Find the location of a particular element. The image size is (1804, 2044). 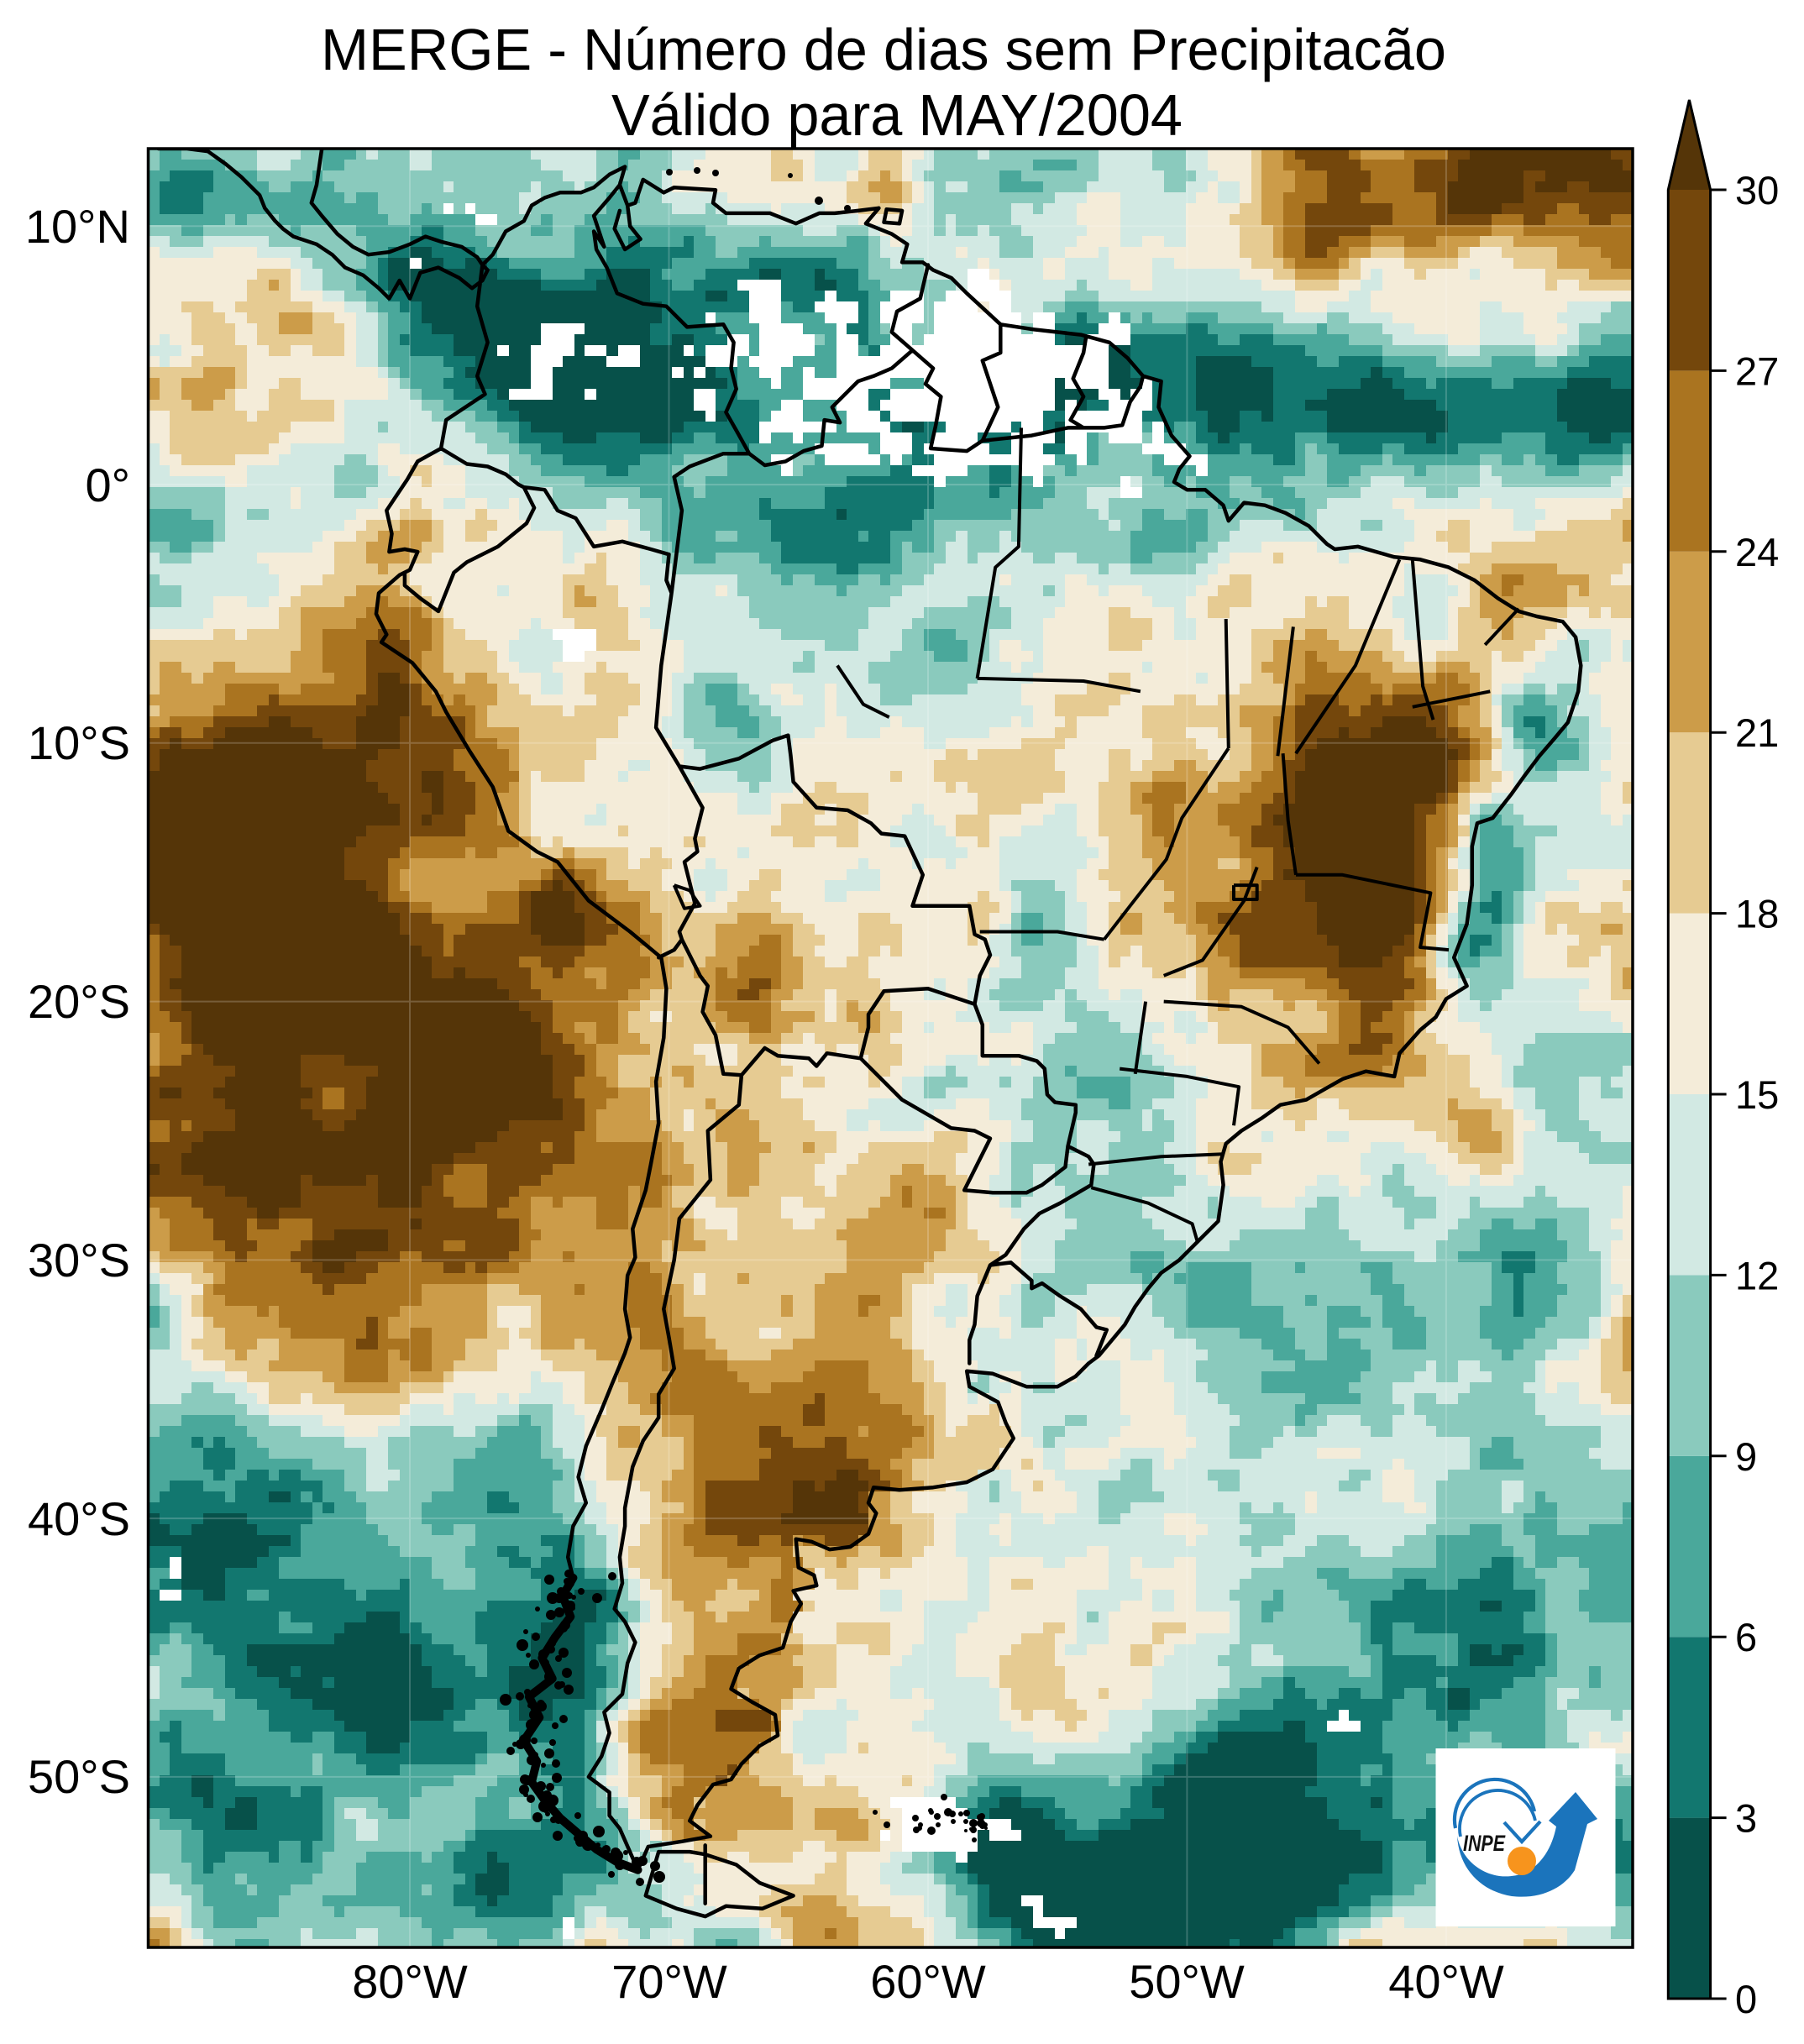

svg-text: 15 is located at coordinates (1757, 1094).